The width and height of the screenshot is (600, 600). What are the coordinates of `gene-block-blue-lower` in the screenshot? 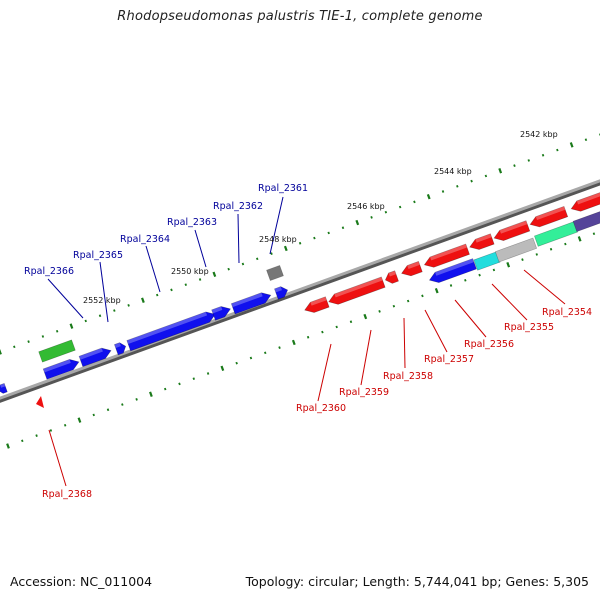 It's located at (452, 270).